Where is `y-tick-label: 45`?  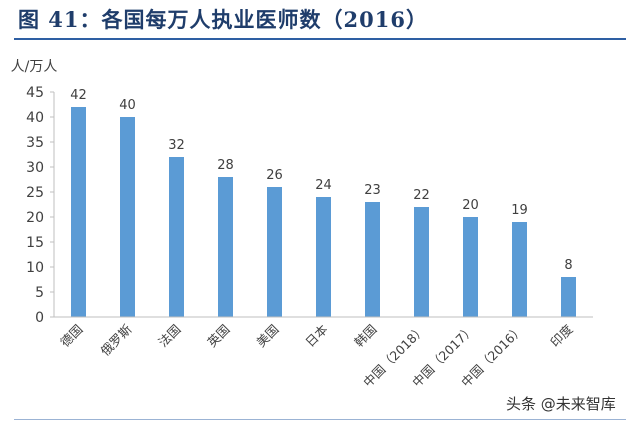 y-tick-label: 45 is located at coordinates (35, 93).